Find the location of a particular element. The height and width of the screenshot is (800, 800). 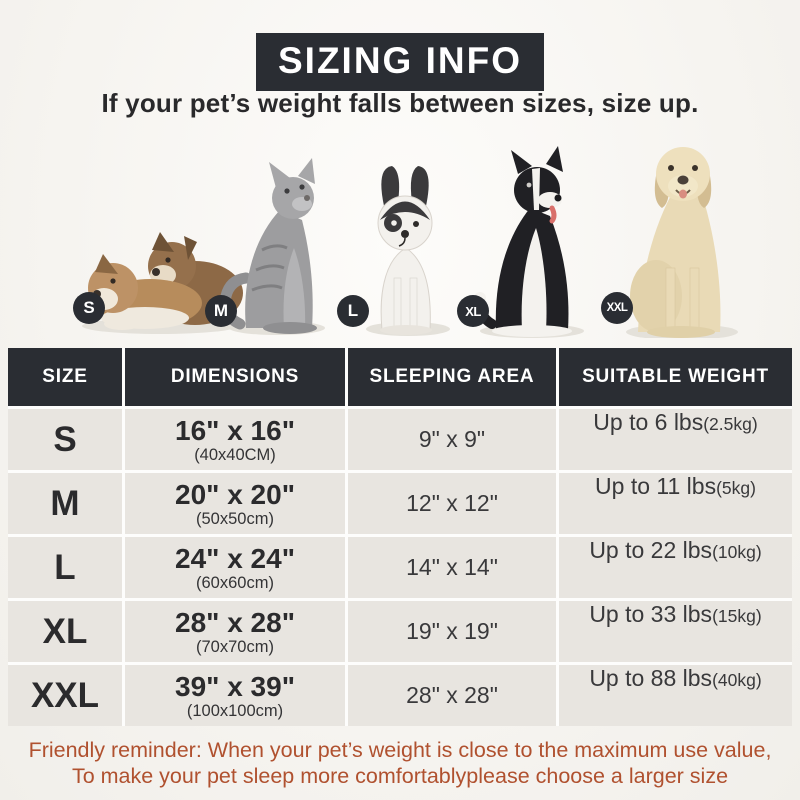

table-cell-dimensions: 28" x 28" (70x70cm) is located at coordinates (235, 631).